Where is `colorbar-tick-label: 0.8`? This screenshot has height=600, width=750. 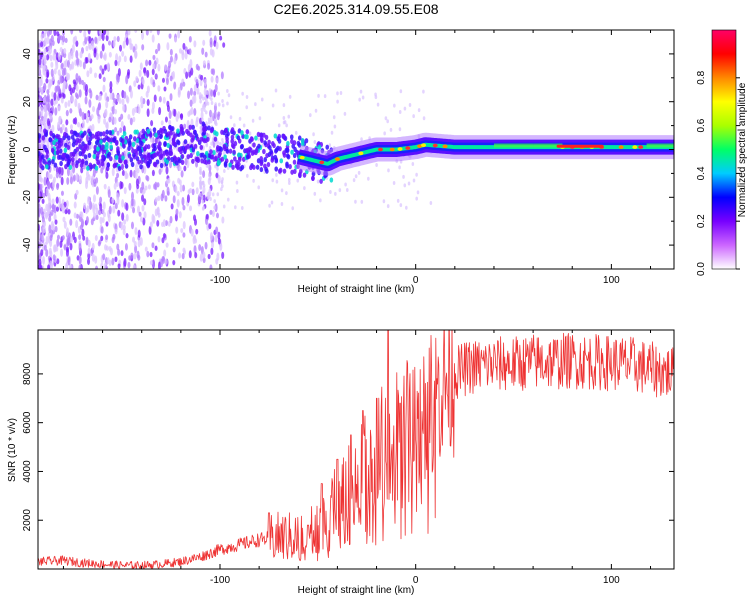 colorbar-tick-label: 0.8 is located at coordinates (701, 77).